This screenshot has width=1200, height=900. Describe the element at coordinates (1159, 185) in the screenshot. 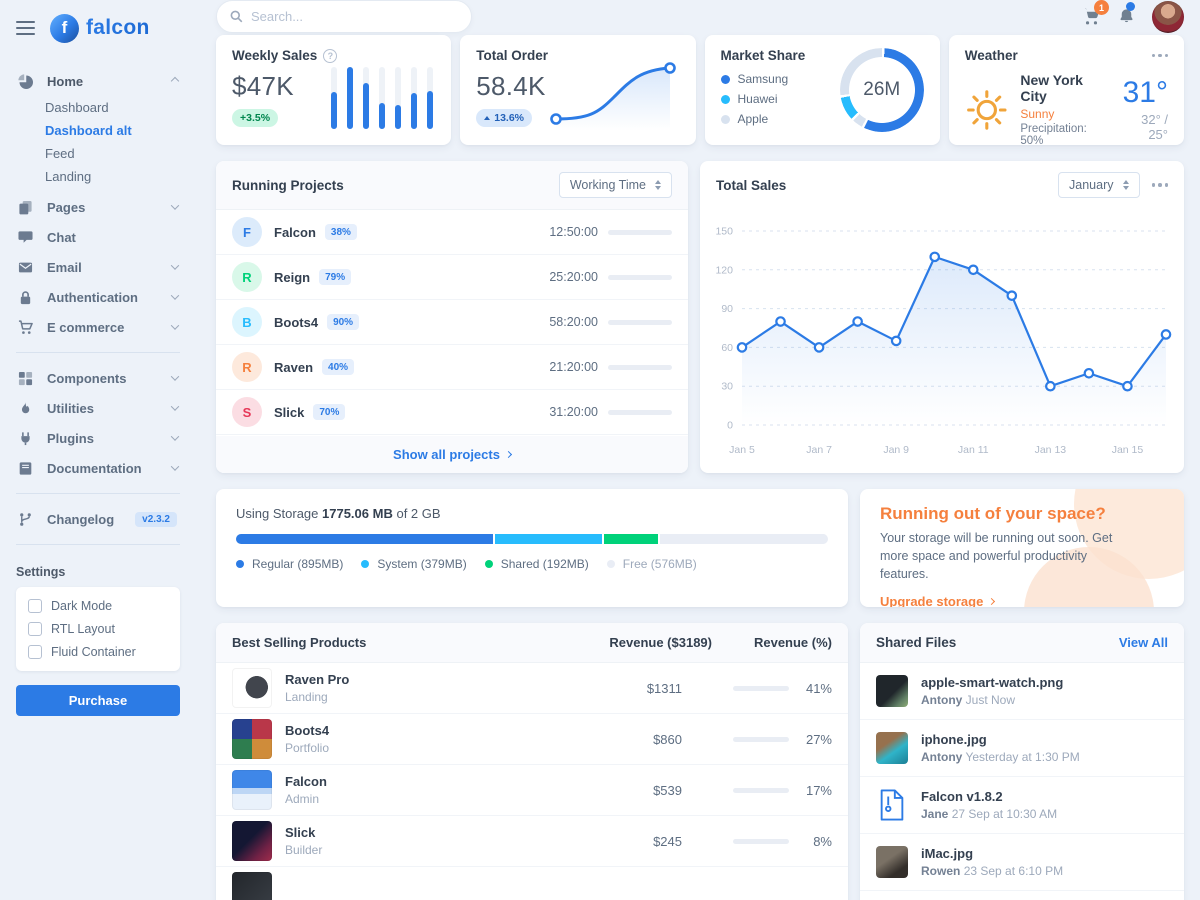

I see `total-sales-menu-button` at that location.